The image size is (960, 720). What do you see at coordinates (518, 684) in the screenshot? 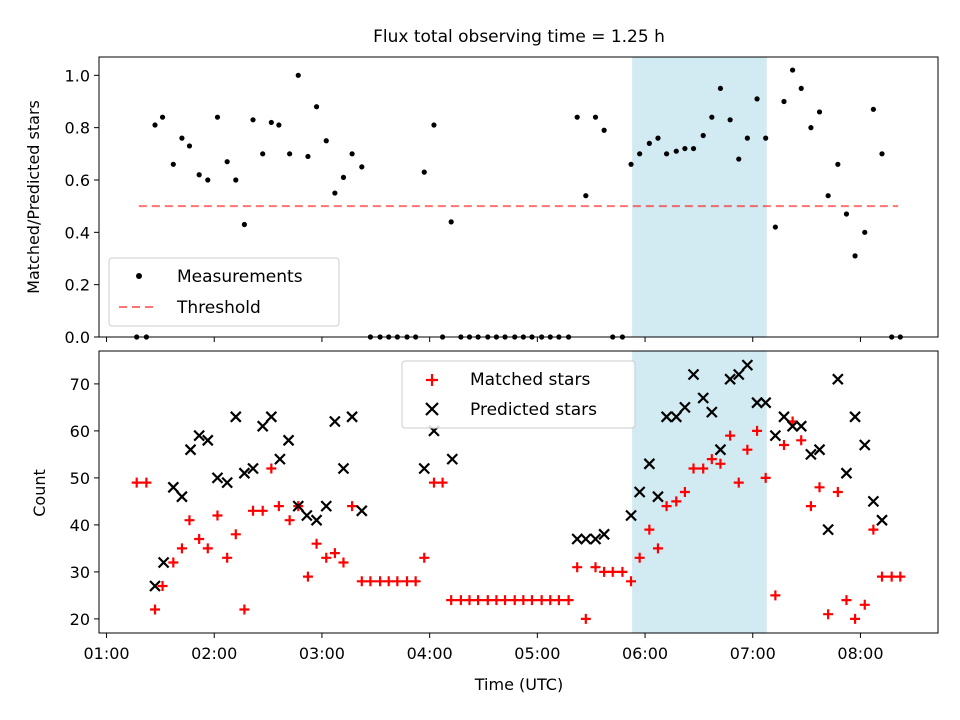
I see `bottom-x-axis-label: Time (UTC)` at bounding box center [518, 684].